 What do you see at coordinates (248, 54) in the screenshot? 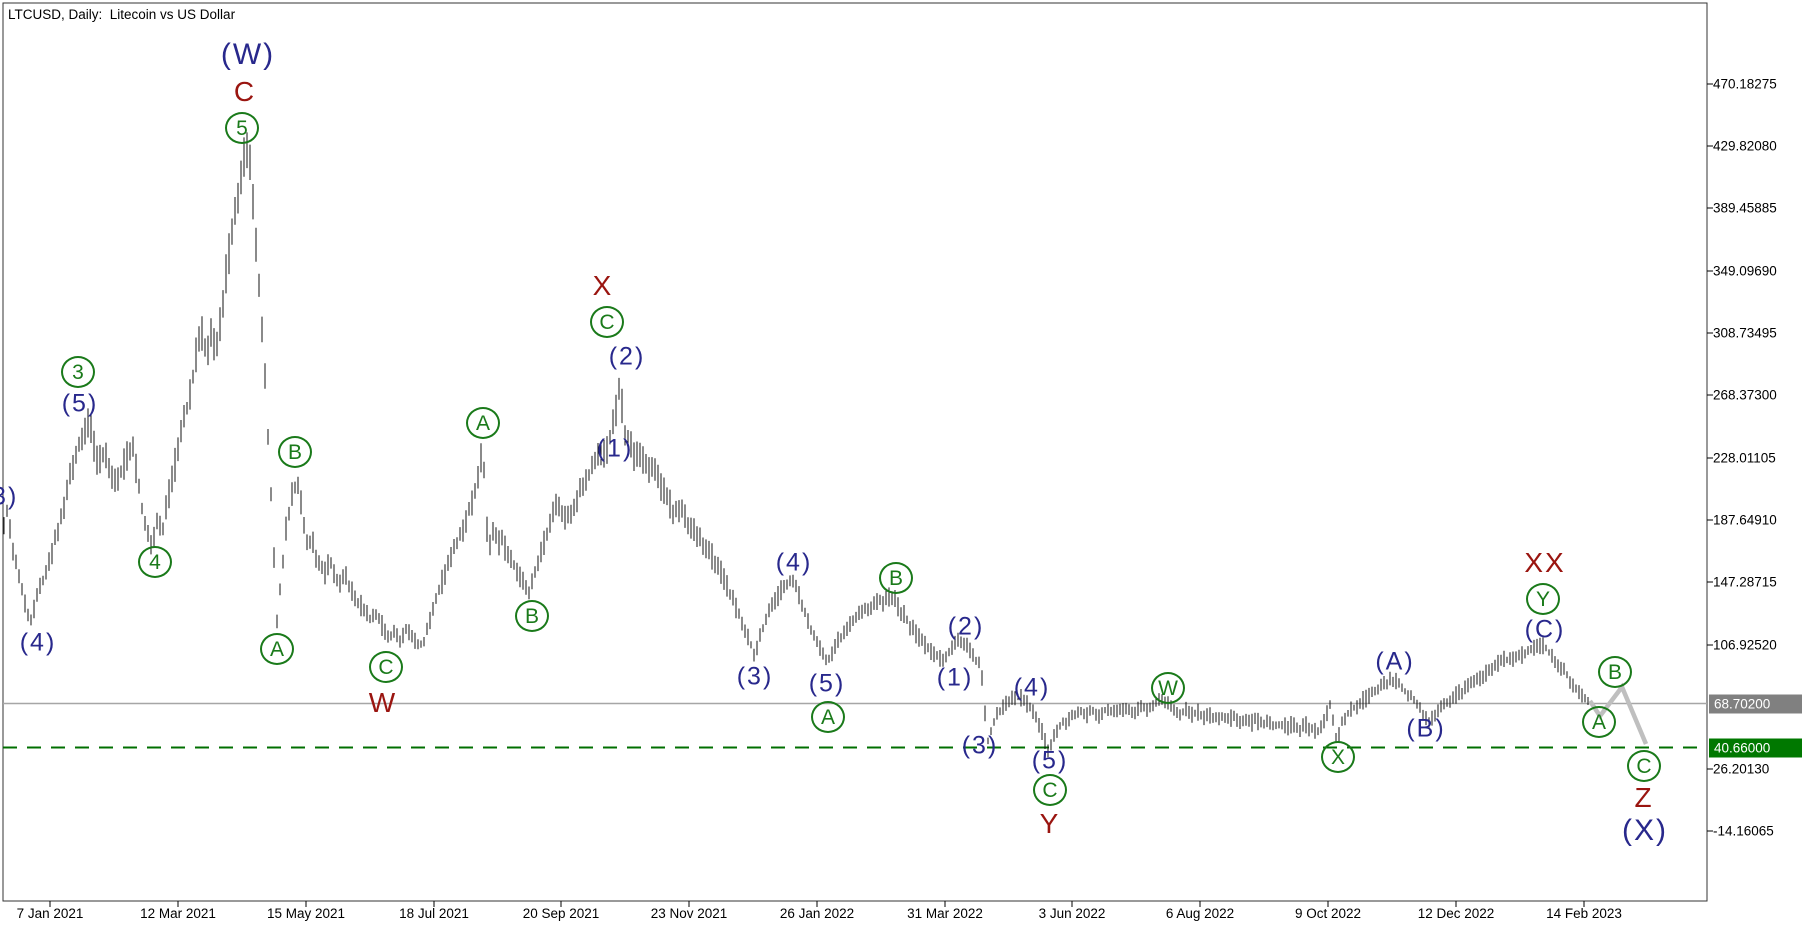
I see `wave-label-blue: (W)` at bounding box center [248, 54].